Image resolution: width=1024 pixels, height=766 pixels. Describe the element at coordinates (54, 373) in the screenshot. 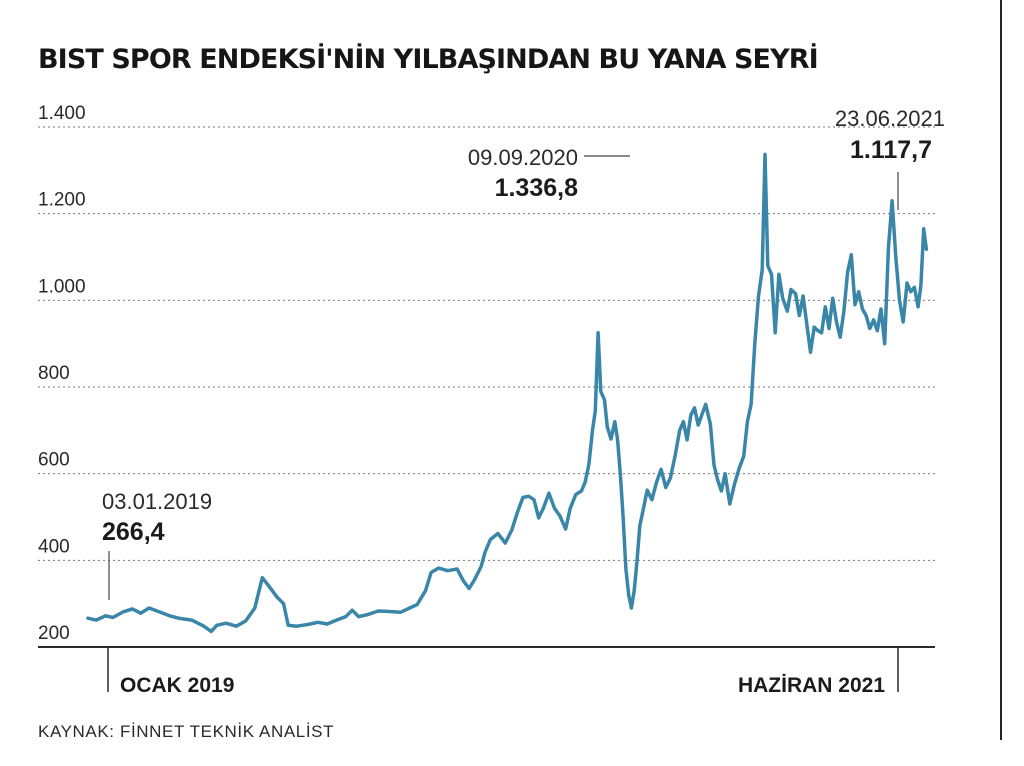

I see `y-tick-label: 800` at that location.